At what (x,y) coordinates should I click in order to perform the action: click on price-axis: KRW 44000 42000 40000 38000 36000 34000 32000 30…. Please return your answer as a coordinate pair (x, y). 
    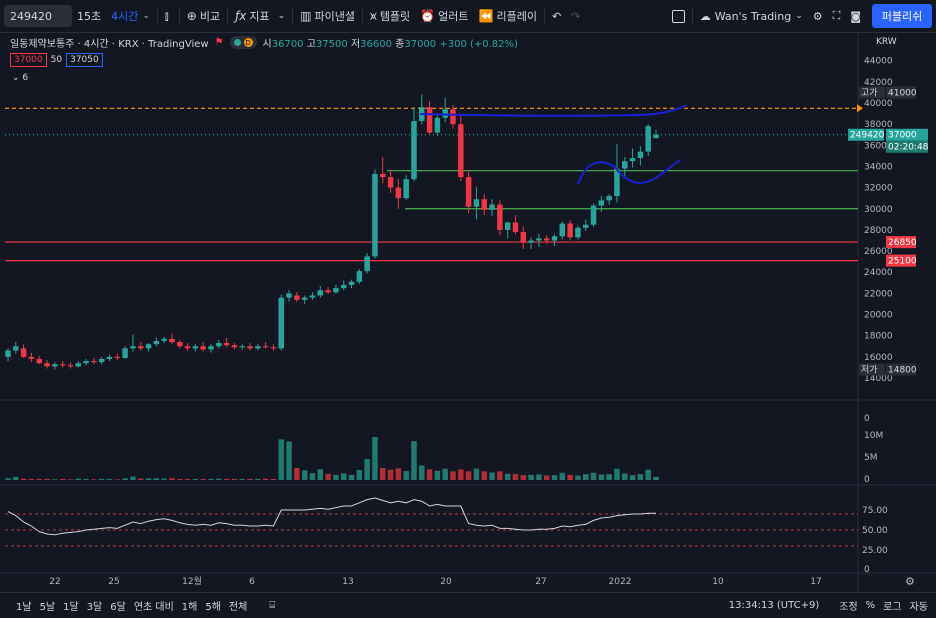
    Looking at the image, I should click on (888, 306).